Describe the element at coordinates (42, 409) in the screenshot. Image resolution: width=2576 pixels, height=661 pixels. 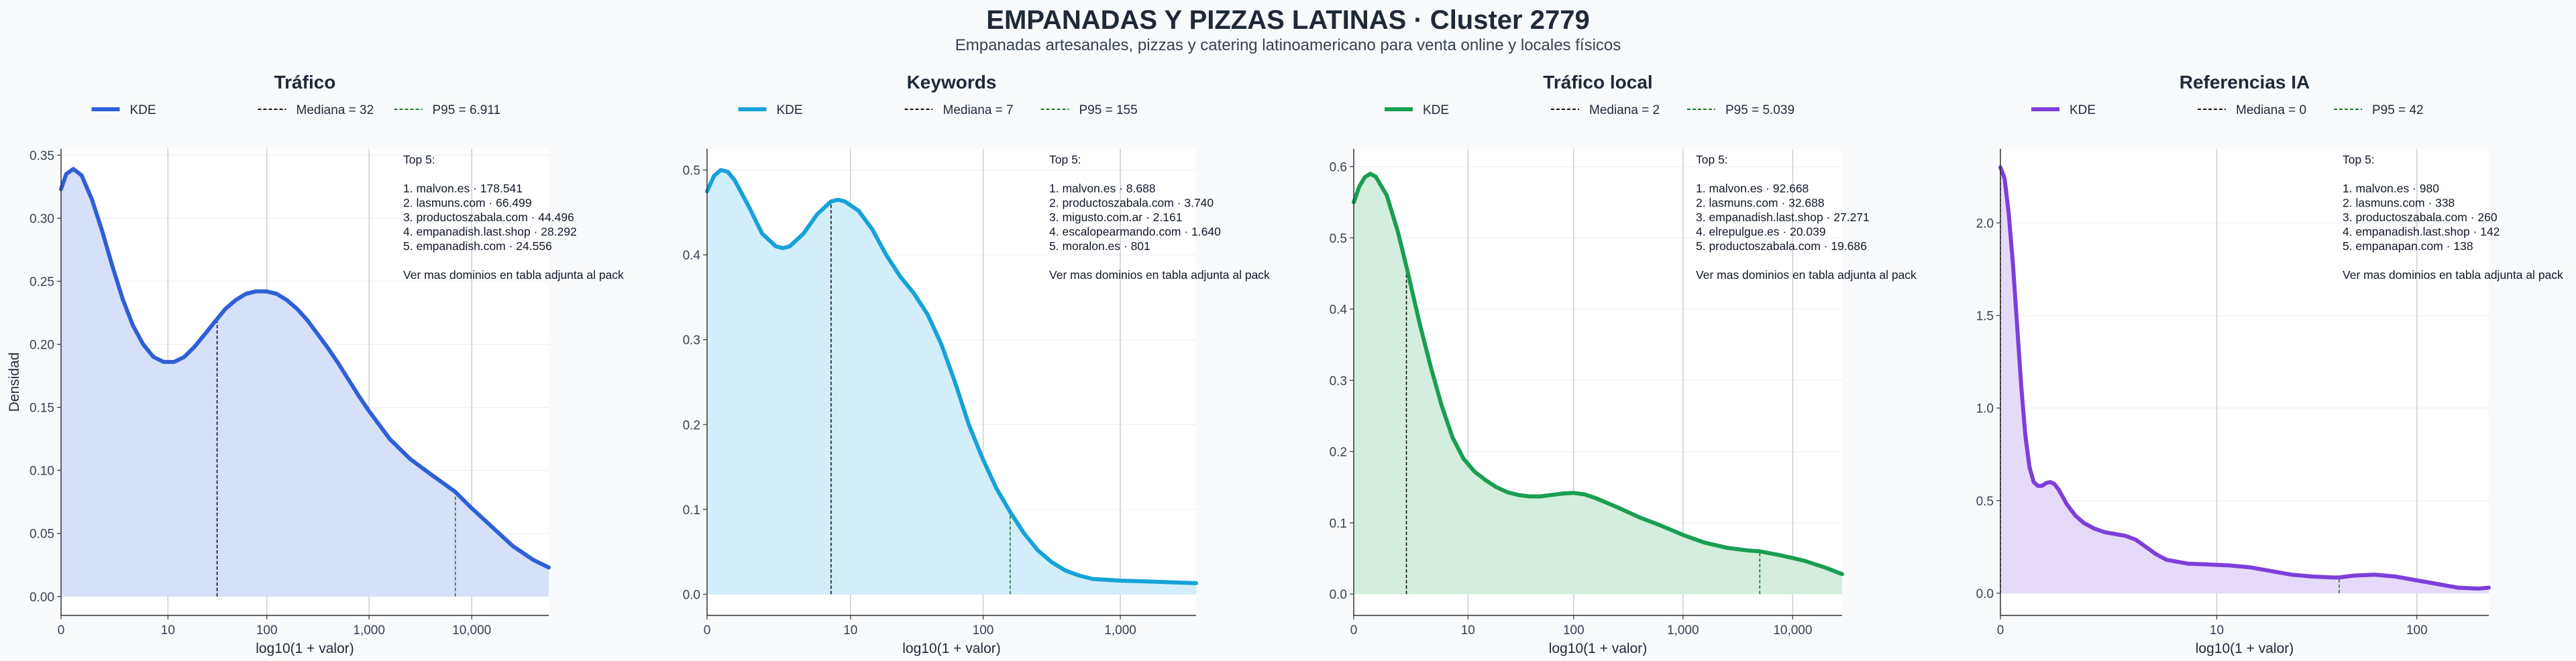
I see `y-tick-label: 0.15` at that location.